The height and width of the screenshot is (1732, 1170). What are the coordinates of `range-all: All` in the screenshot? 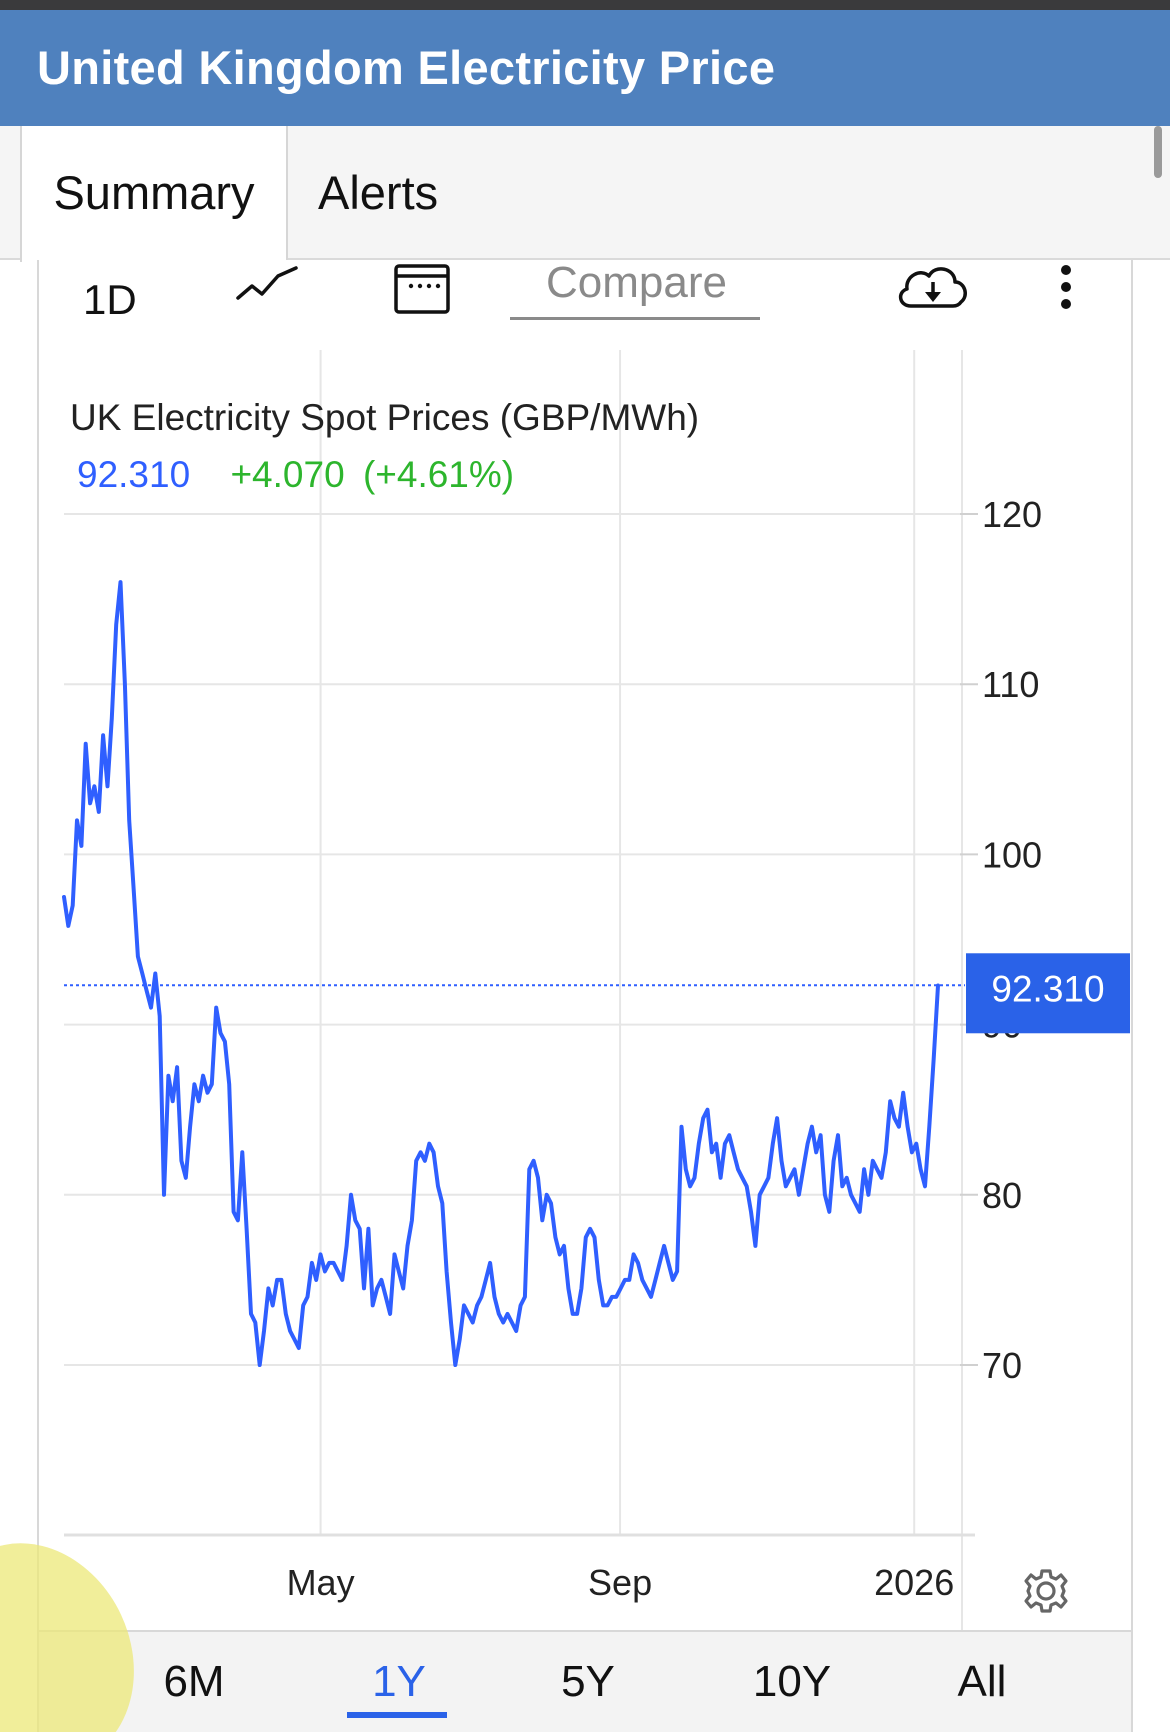 It's located at (982, 1681).